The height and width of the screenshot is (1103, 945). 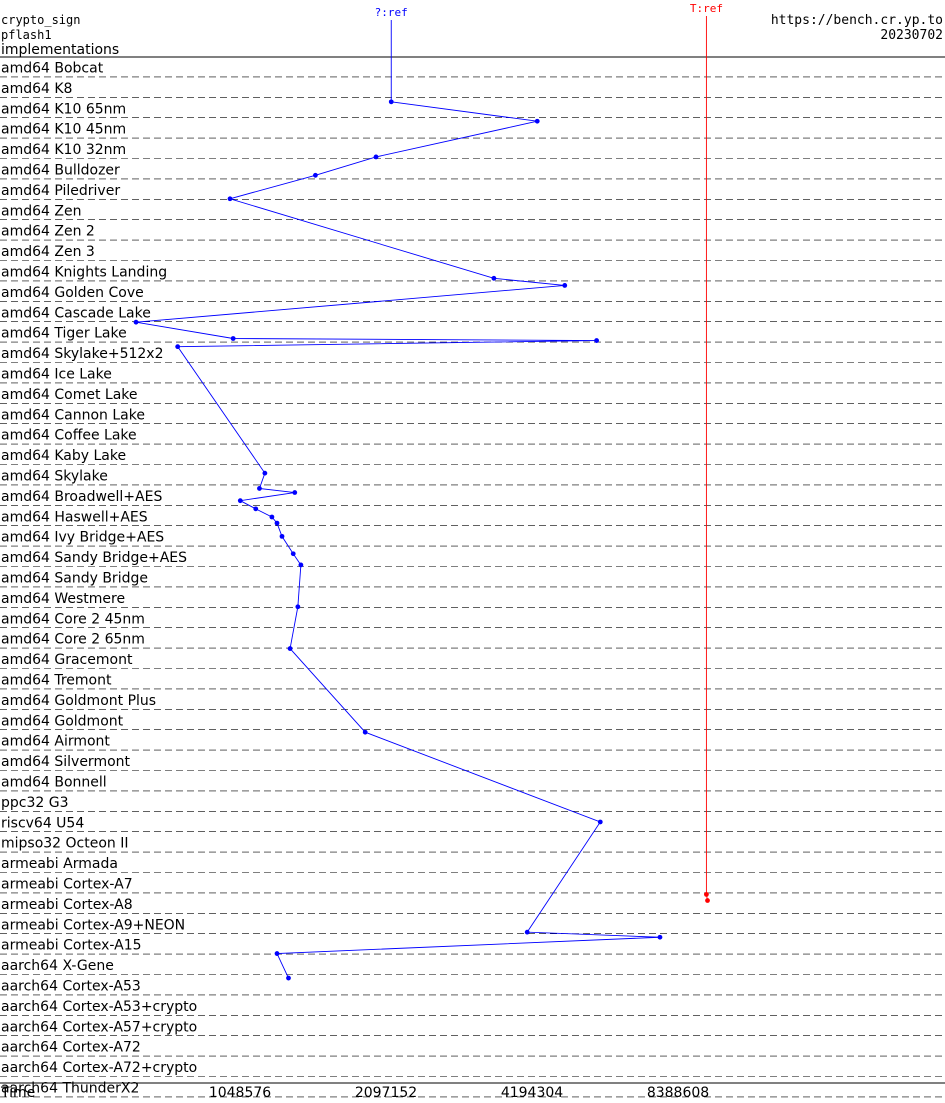 What do you see at coordinates (55, 742) in the screenshot?
I see `category-label: amd64 Airmont` at bounding box center [55, 742].